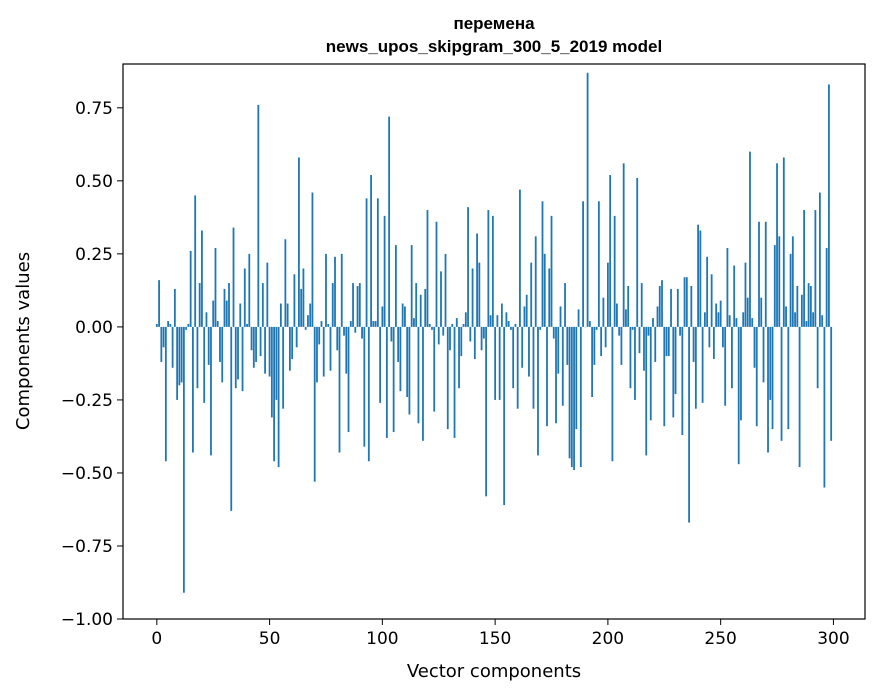 This screenshot has width=880, height=696. I want to click on chart-title-line-2: news_upos_skipgram_300_5_2019 model, so click(494, 46).